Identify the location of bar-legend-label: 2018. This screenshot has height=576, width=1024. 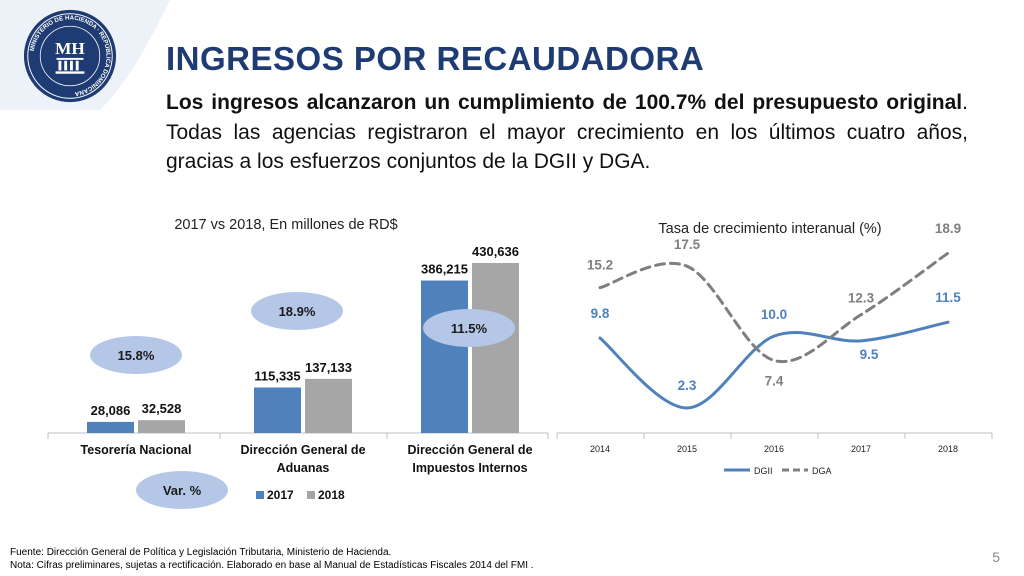
(331, 495).